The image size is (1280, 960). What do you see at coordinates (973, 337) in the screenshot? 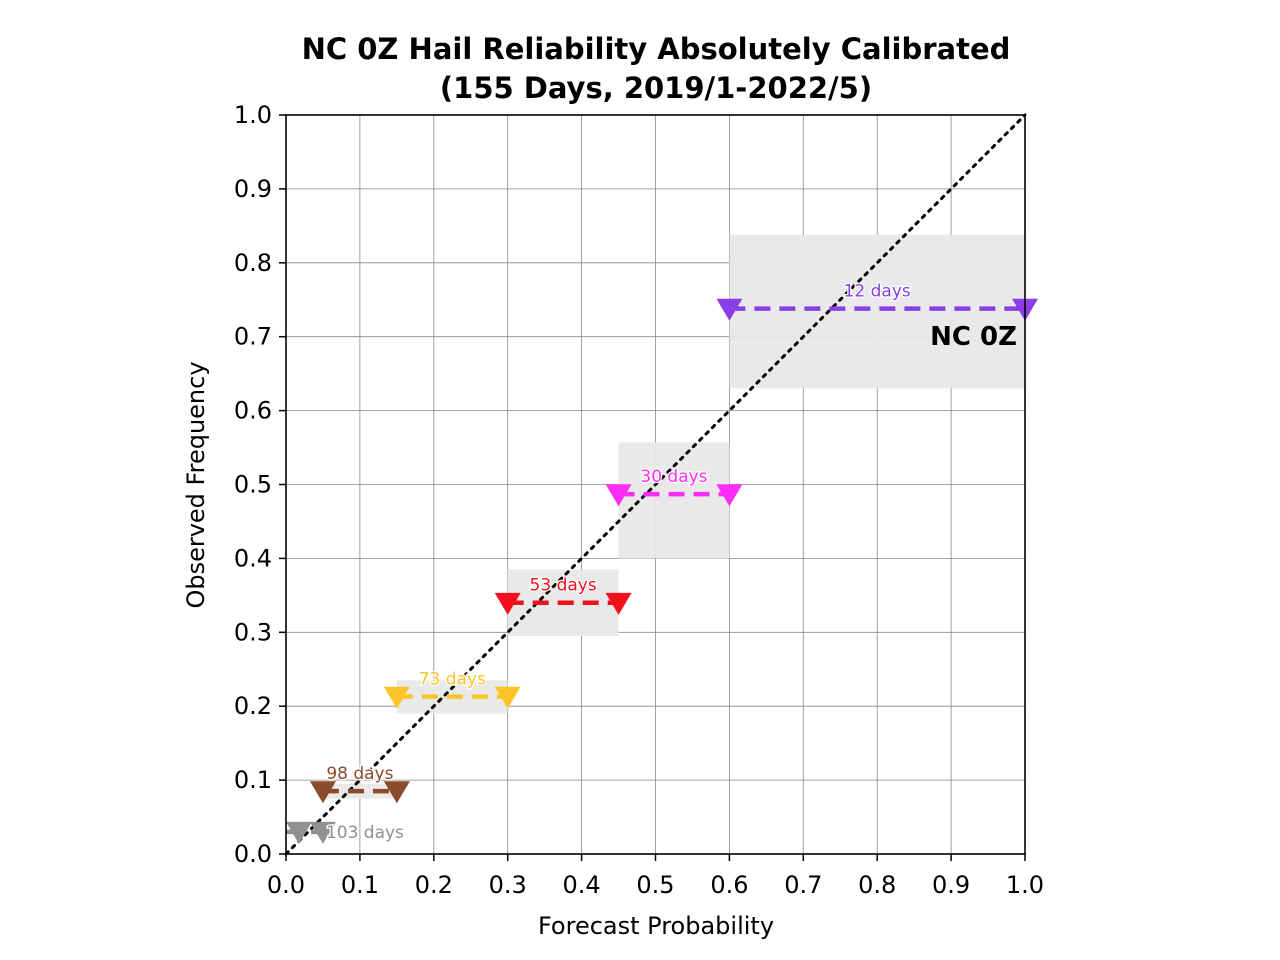
I see `region-label: NC 0Z` at bounding box center [973, 337].